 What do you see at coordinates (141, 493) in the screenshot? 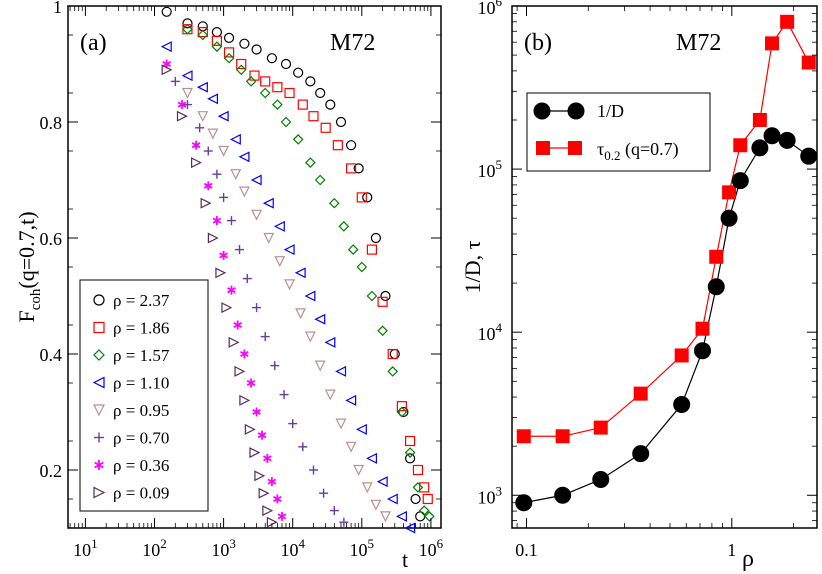
I see `legend-label: ρ = 0.09` at bounding box center [141, 493].